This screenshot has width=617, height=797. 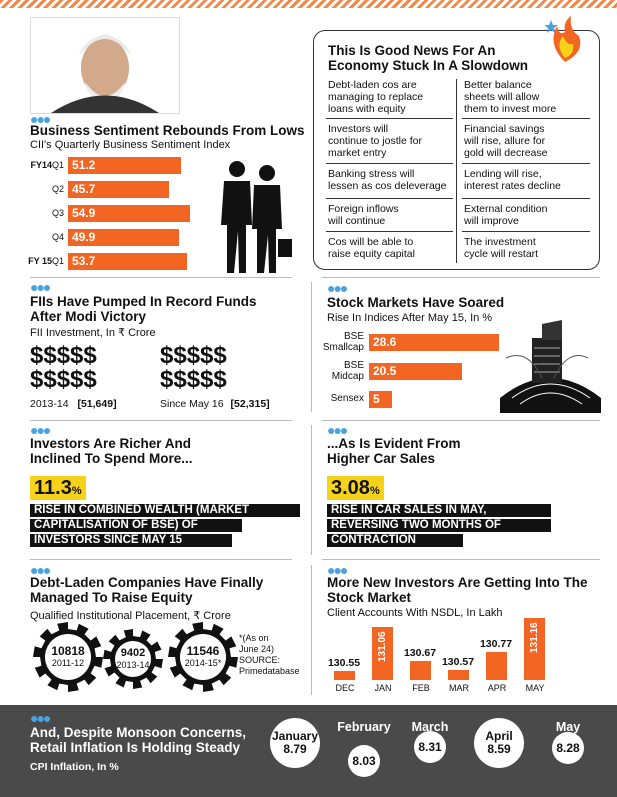 I want to click on inflation-value: 8.03, so click(x=364, y=760).